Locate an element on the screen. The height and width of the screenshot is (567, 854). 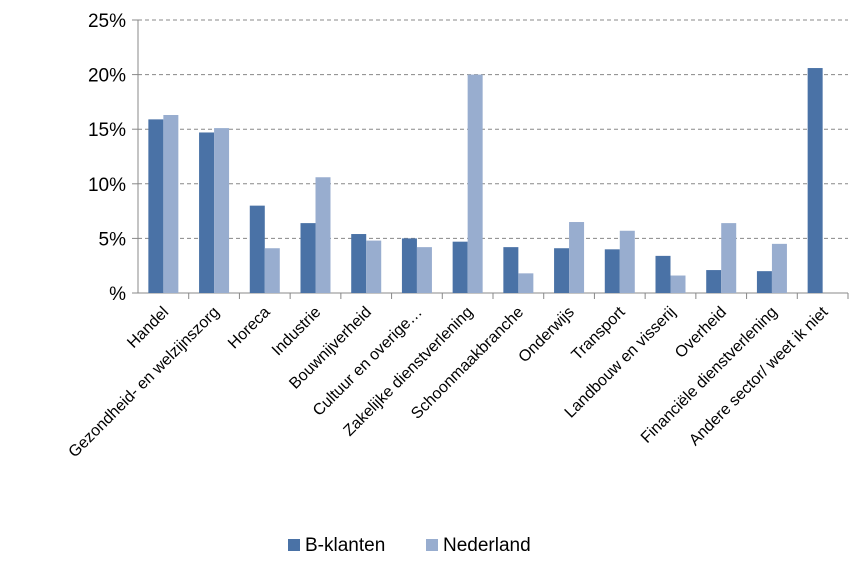
category-label: Handel is located at coordinates (148, 328).